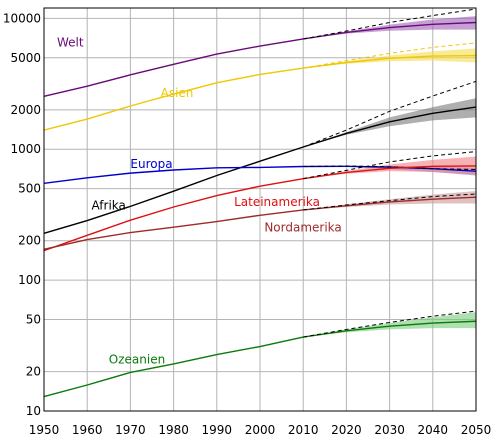 This screenshot has width=500, height=444. Describe the element at coordinates (177, 93) in the screenshot. I see `asien-label: Asien` at that location.